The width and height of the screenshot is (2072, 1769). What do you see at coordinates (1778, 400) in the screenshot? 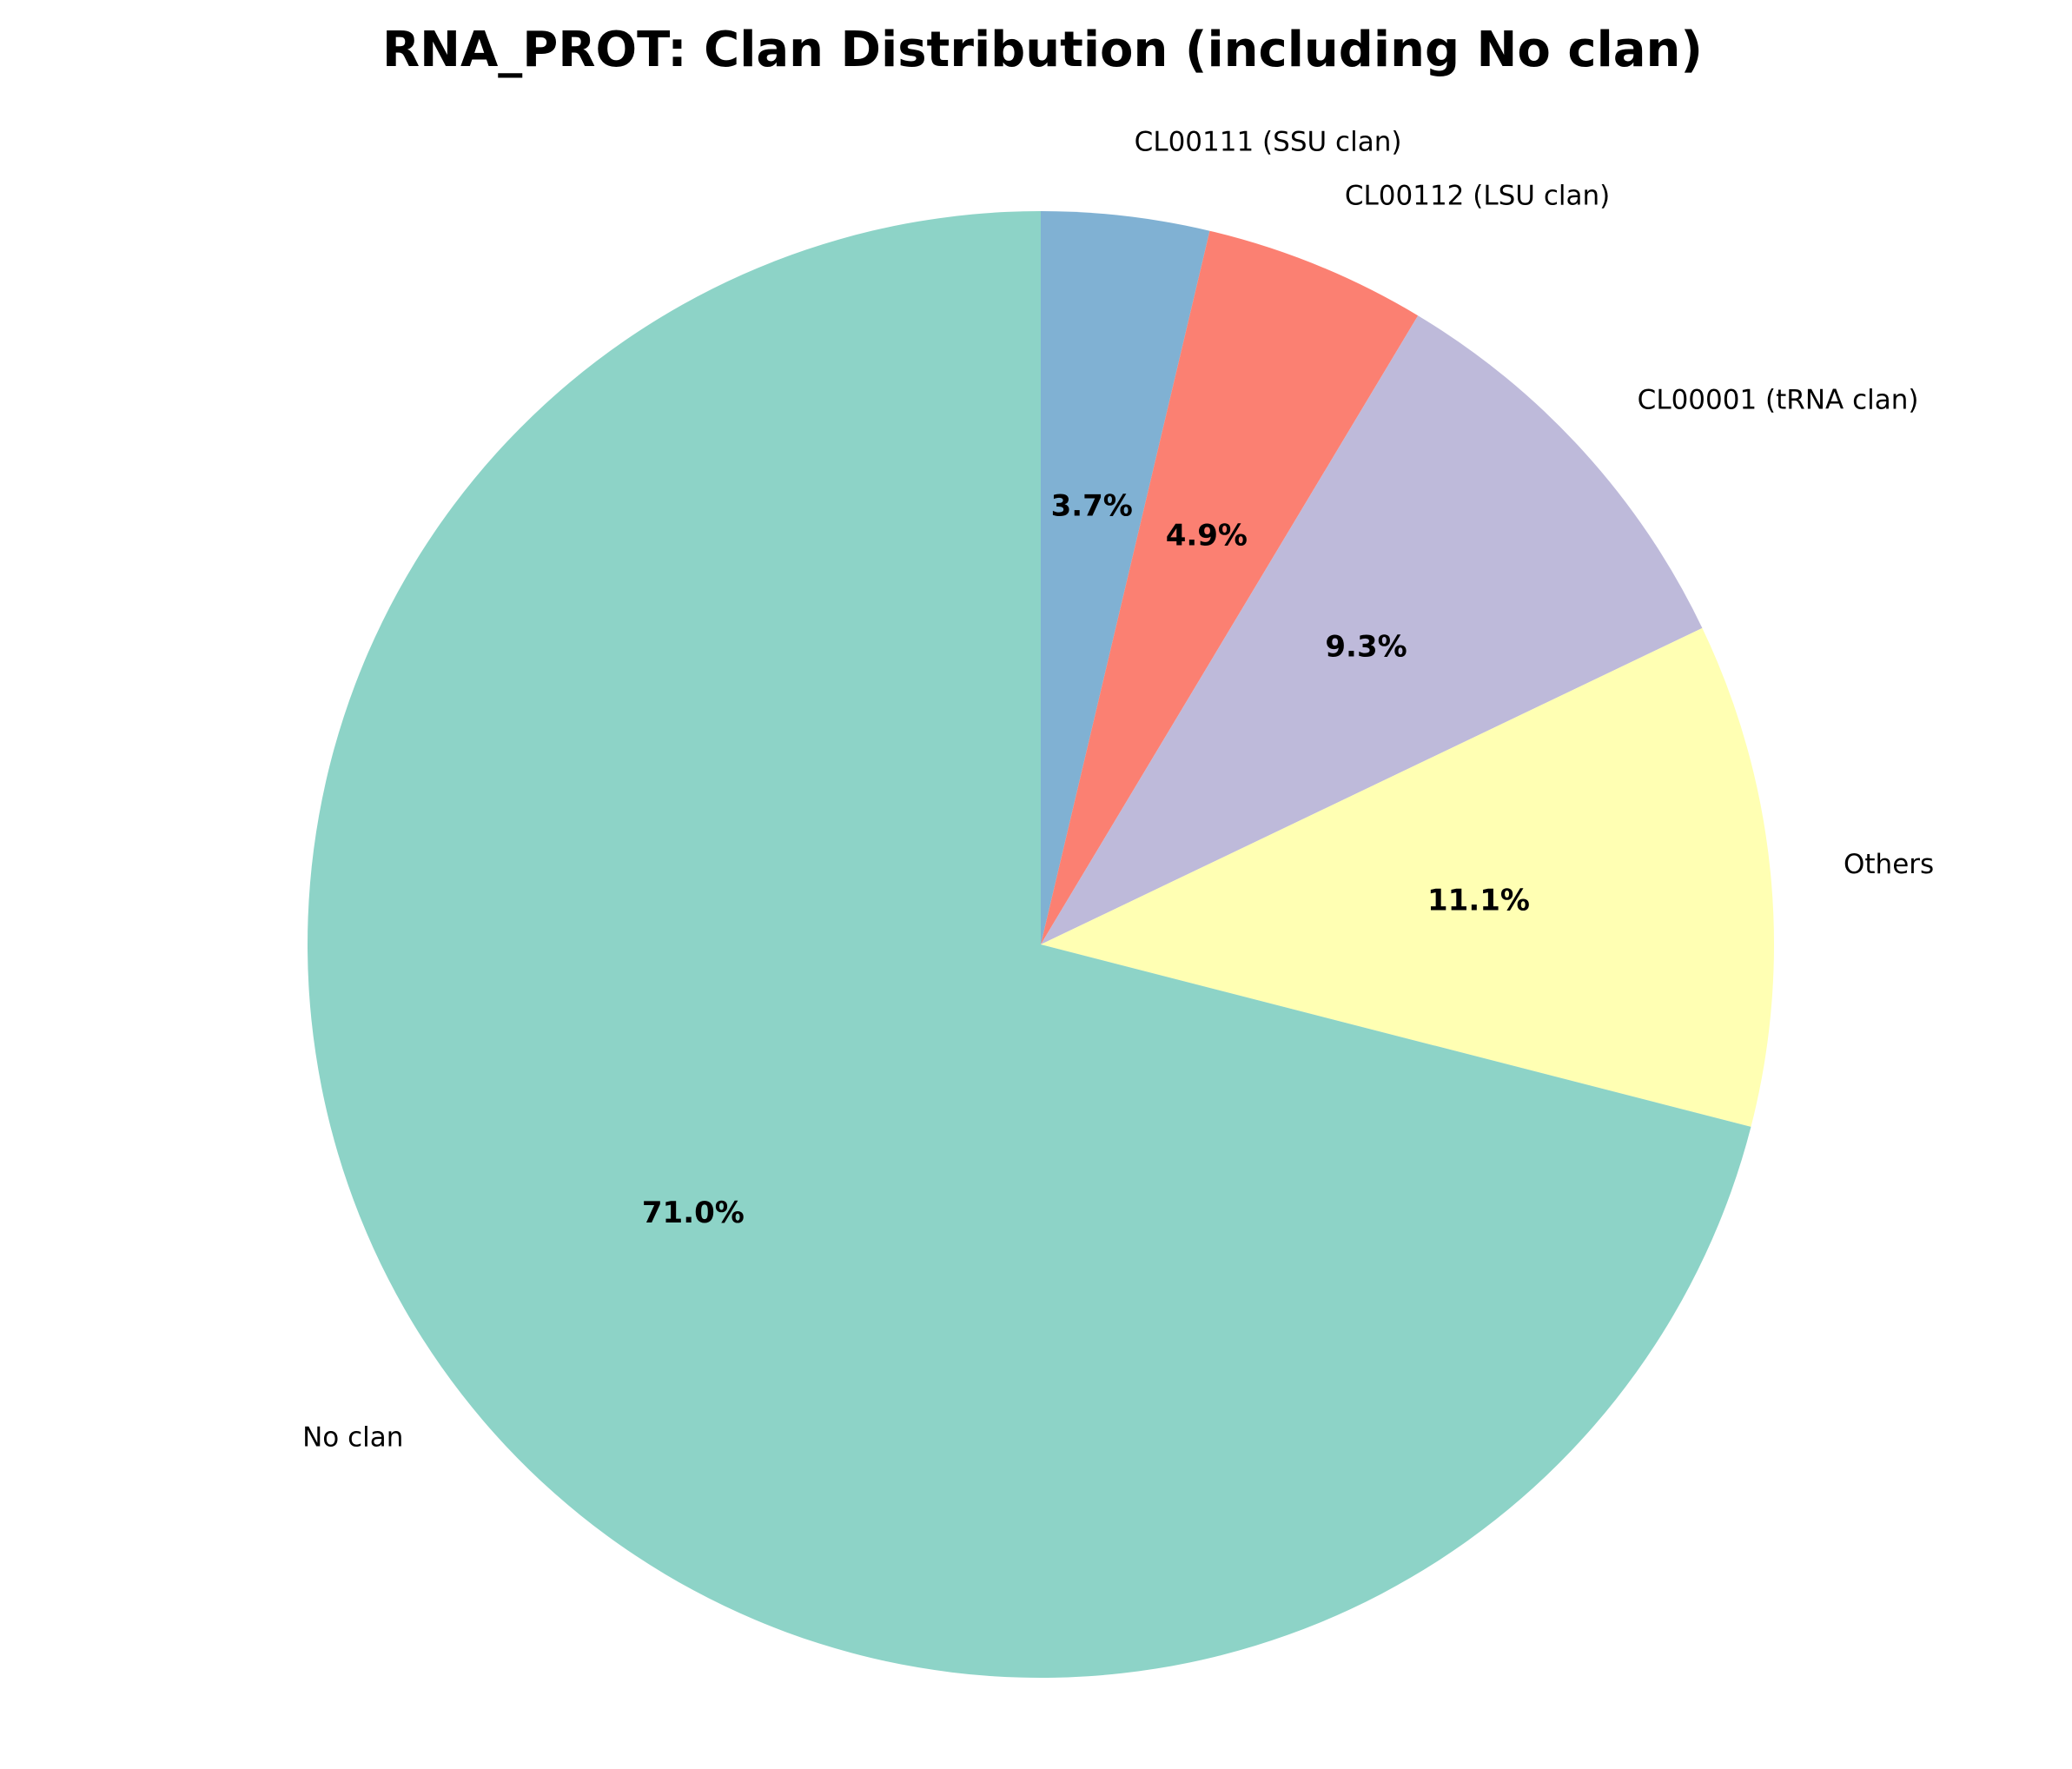
I see `slice-label-cl00001-trna-clan: CL00001 (tRNA clan)` at bounding box center [1778, 400].